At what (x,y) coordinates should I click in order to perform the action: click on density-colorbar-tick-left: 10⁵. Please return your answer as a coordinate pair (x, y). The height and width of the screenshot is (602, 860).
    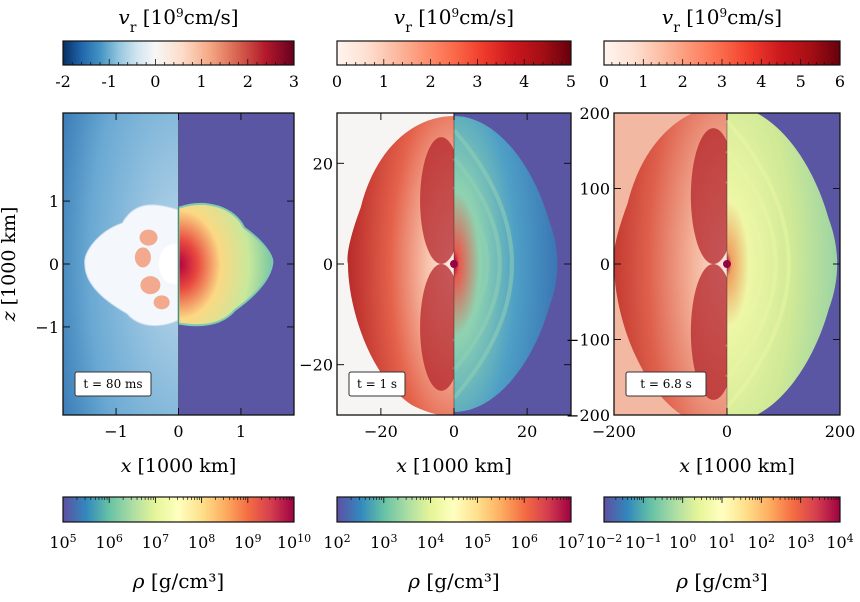
    Looking at the image, I should click on (62, 542).